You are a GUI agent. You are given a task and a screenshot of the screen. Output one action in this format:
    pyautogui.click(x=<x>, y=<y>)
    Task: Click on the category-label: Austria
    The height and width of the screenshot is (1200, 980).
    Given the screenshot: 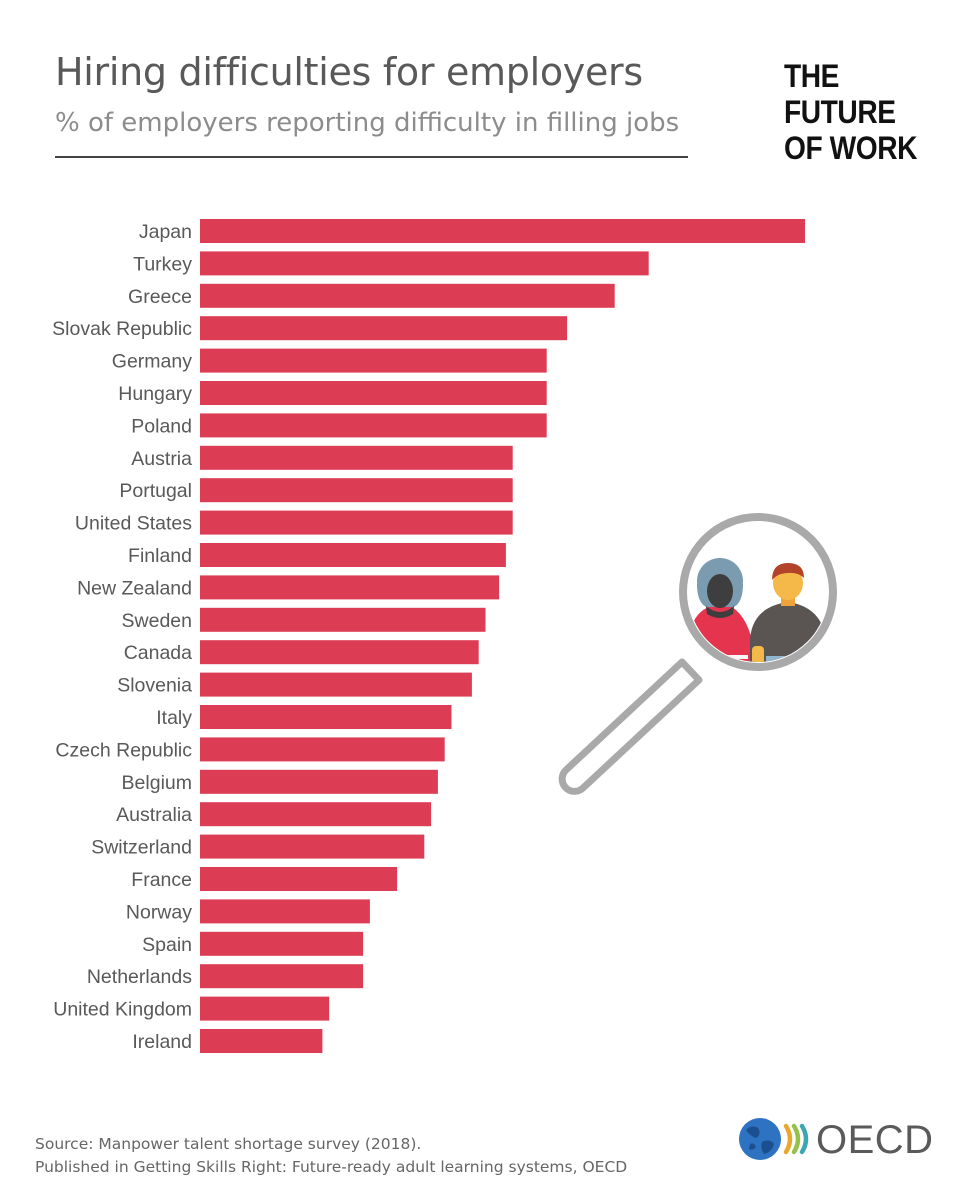 What is the action you would take?
    pyautogui.click(x=161, y=459)
    